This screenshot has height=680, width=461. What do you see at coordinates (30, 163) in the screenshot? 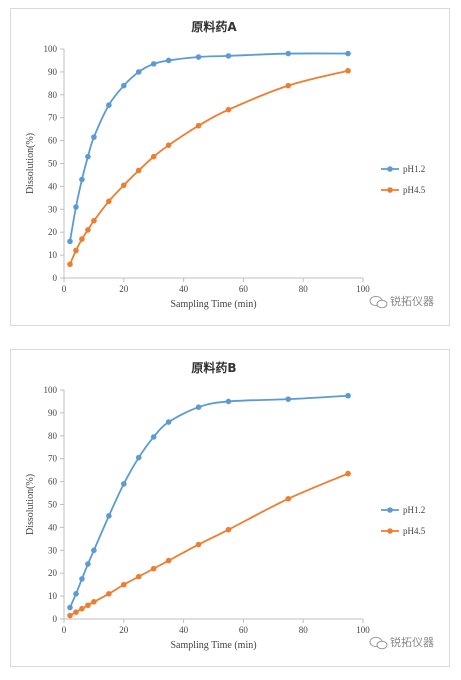
I see `chart-a-y-axis-label: Dissolution(%)` at bounding box center [30, 163].